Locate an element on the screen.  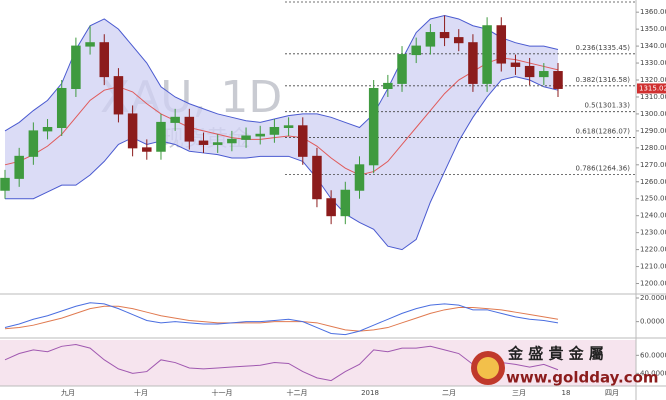
logo-icon-inner is located at coordinates (488, 368).